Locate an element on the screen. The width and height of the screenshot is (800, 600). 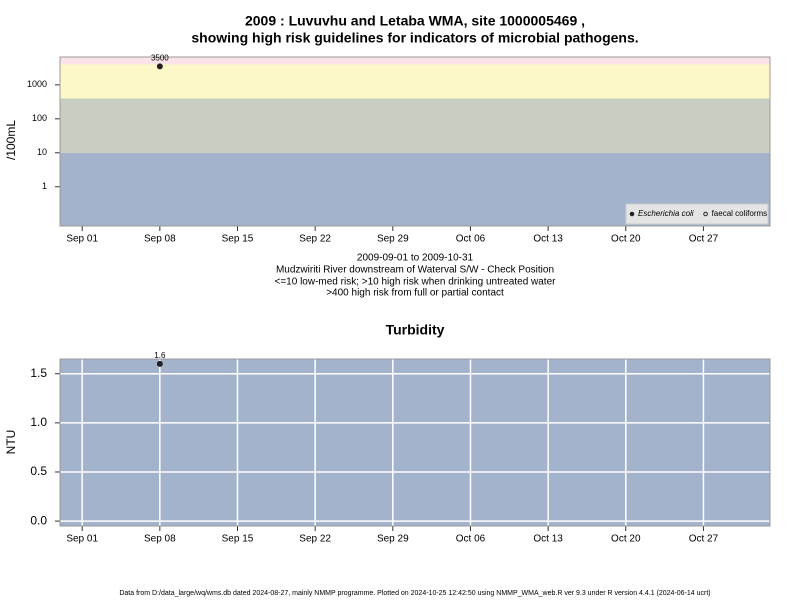
value-label: 3500 is located at coordinates (160, 57).